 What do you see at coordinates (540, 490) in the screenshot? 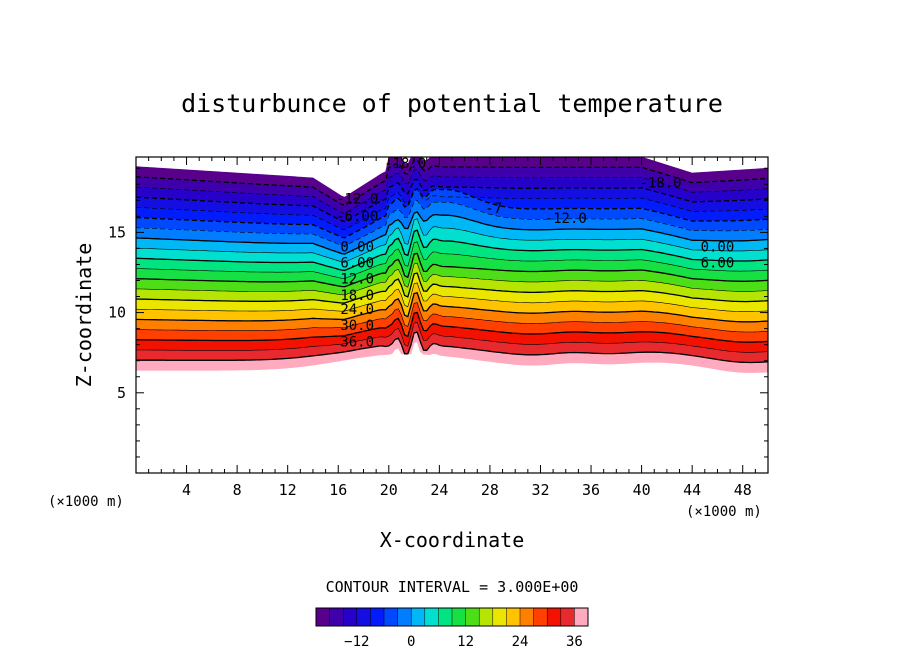
I see `x-tick-label: 32` at bounding box center [540, 490].